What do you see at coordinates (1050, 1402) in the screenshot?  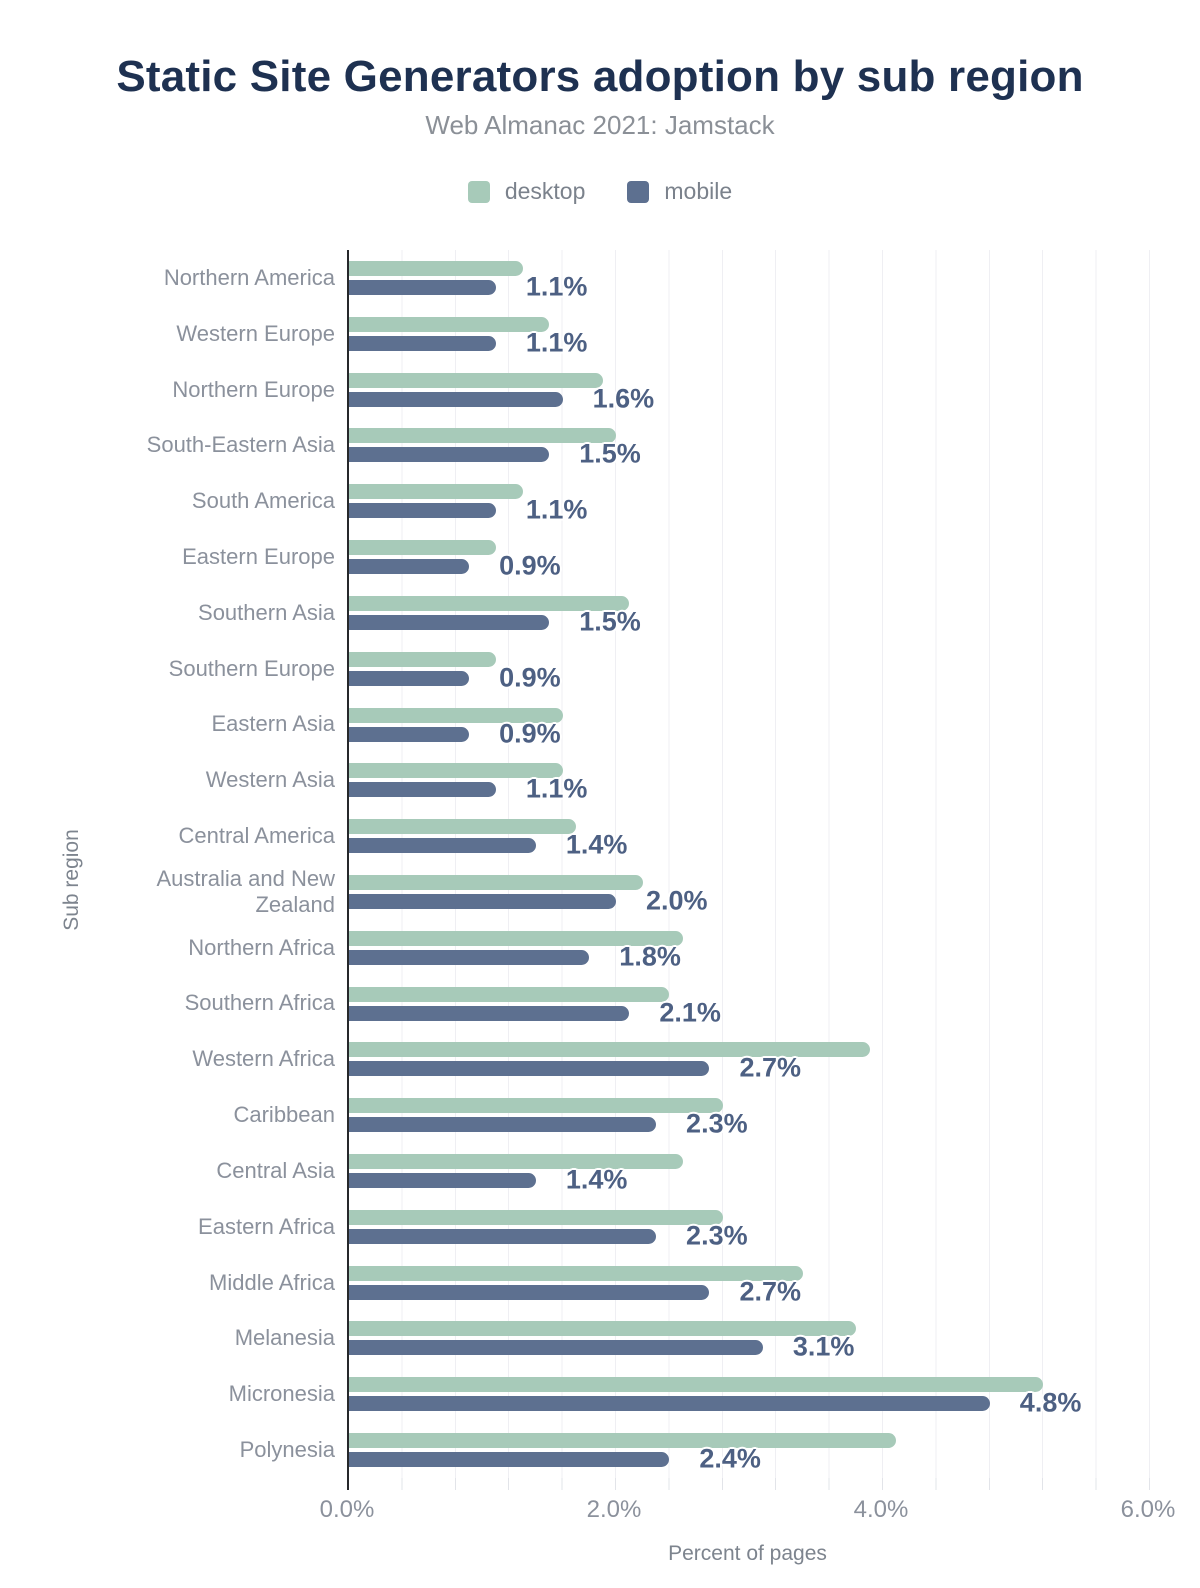 I see `value-label: 4.8%` at bounding box center [1050, 1402].